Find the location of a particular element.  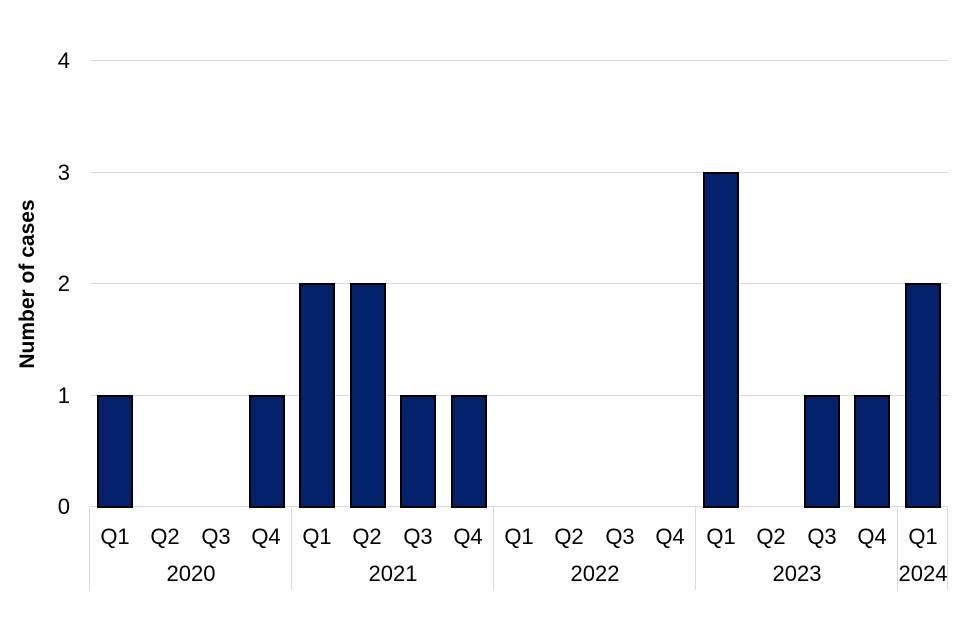

year-label: 2024 is located at coordinates (923, 573).